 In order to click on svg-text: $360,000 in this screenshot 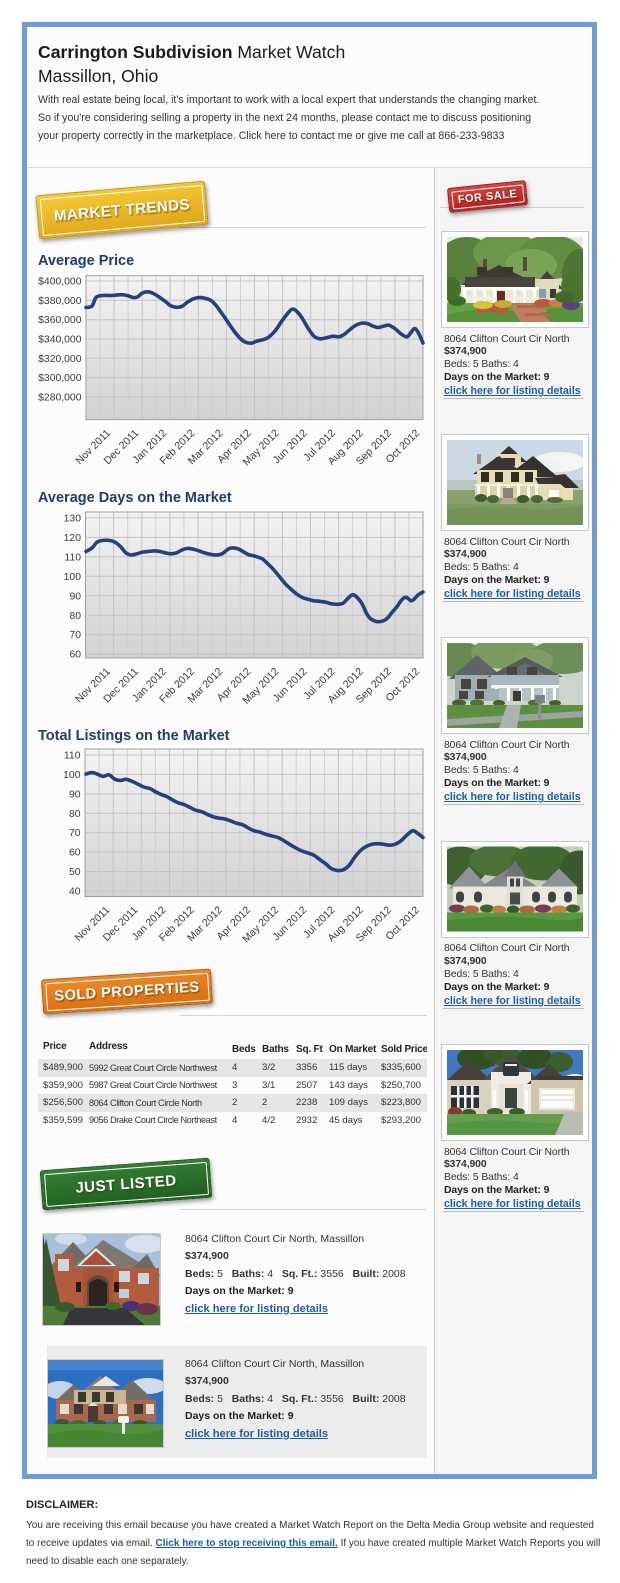, I will do `click(60, 320)`.